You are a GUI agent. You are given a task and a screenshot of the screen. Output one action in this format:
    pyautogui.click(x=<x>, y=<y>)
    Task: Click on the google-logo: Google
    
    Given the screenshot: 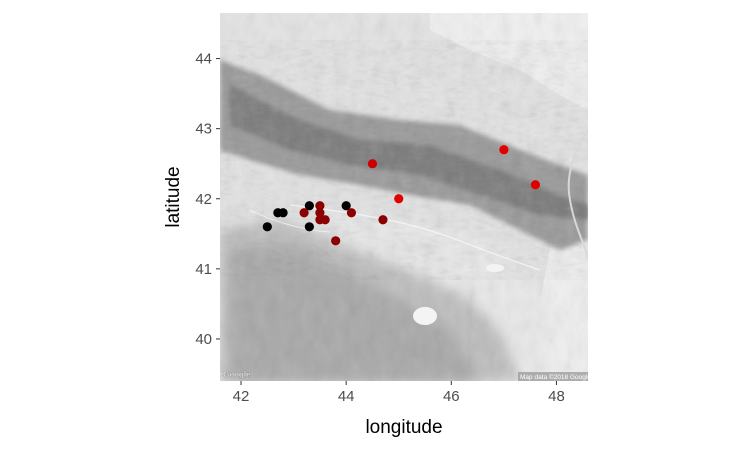 What is the action you would take?
    pyautogui.click(x=237, y=374)
    